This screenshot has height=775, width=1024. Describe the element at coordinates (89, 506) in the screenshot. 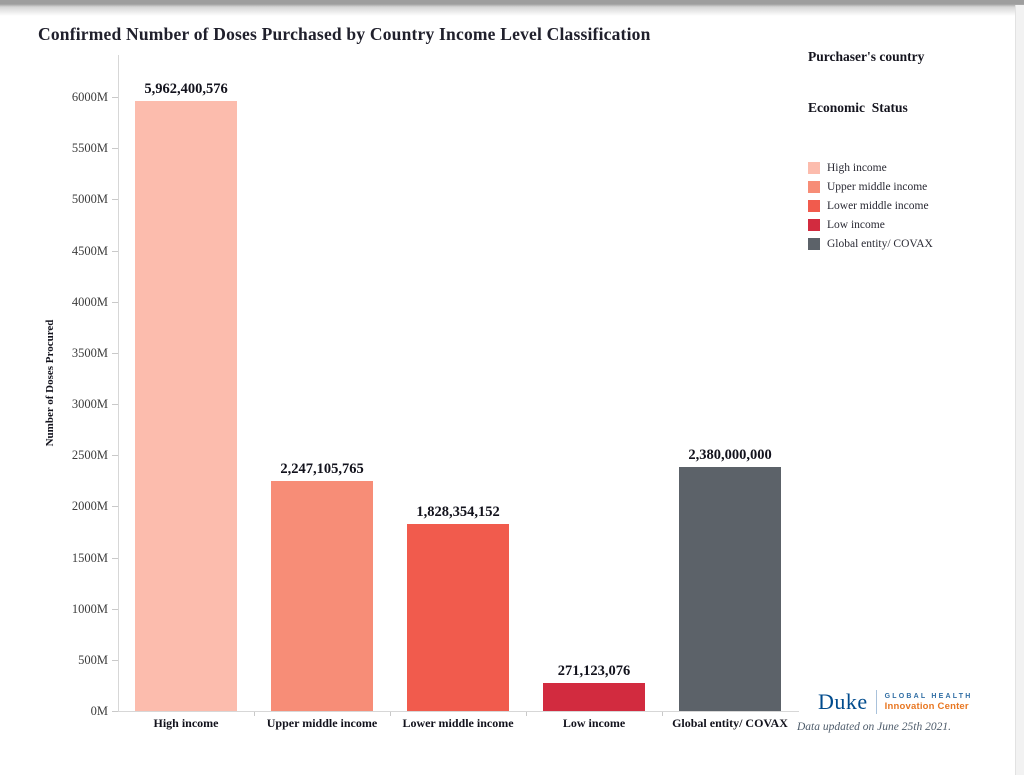

I see `y-tick-label-2000m: 2000M` at that location.